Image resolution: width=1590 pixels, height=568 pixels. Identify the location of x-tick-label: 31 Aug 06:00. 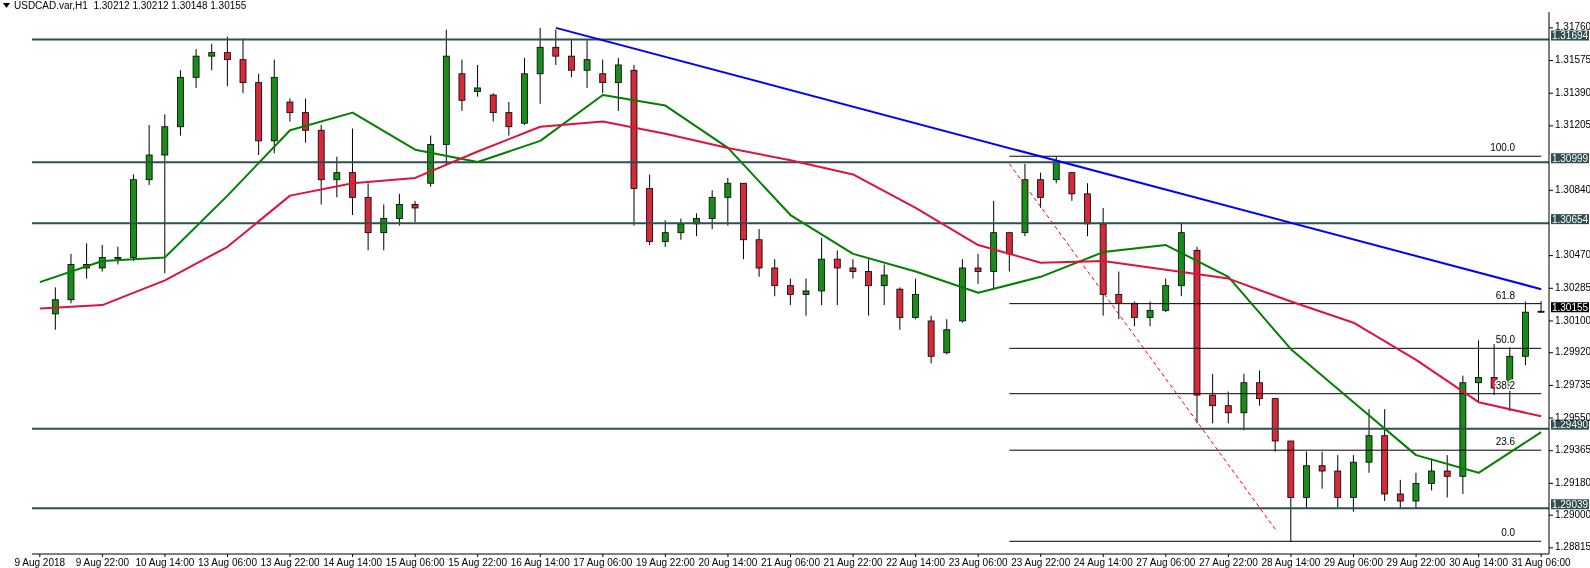
(1541, 562).